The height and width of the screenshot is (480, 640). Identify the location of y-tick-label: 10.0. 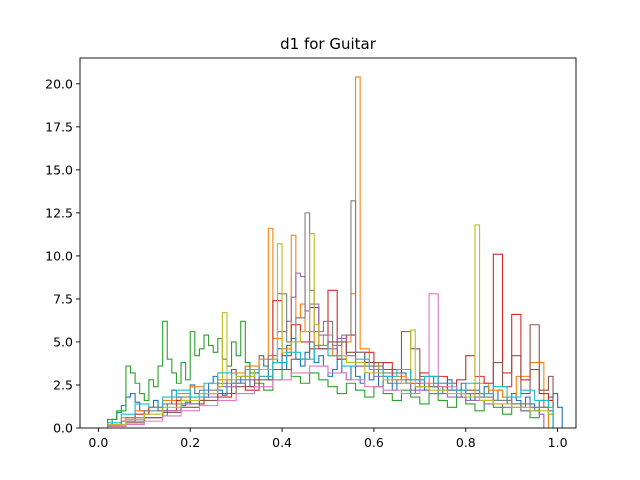
(59, 255).